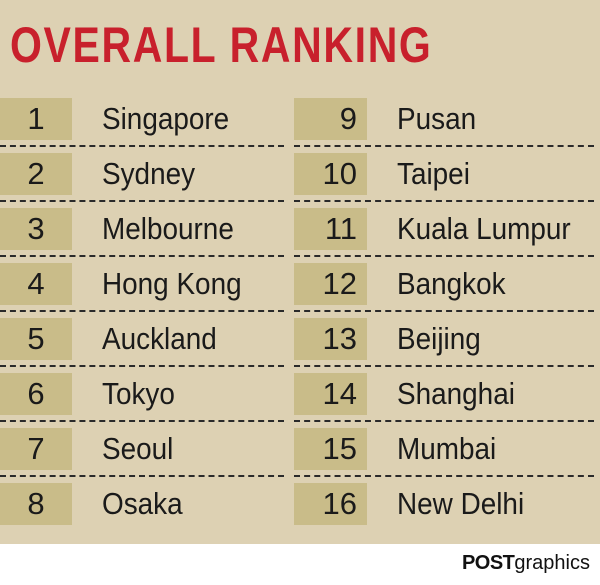 The height and width of the screenshot is (585, 600). Describe the element at coordinates (330, 119) in the screenshot. I see `rank-number: 9` at that location.